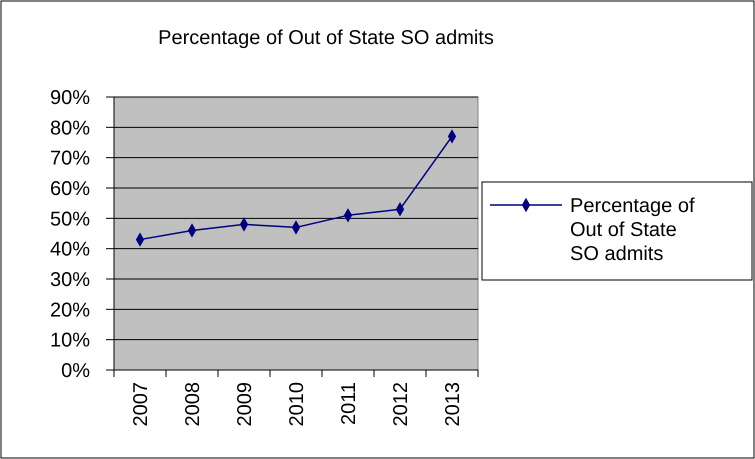 The width and height of the screenshot is (755, 459). I want to click on chart-title: Percentage of Out of State SO admits, so click(326, 38).